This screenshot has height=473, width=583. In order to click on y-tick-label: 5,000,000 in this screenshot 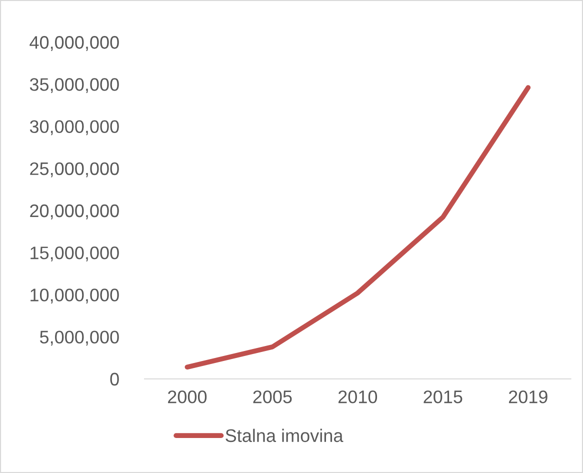, I will do `click(79, 338)`.